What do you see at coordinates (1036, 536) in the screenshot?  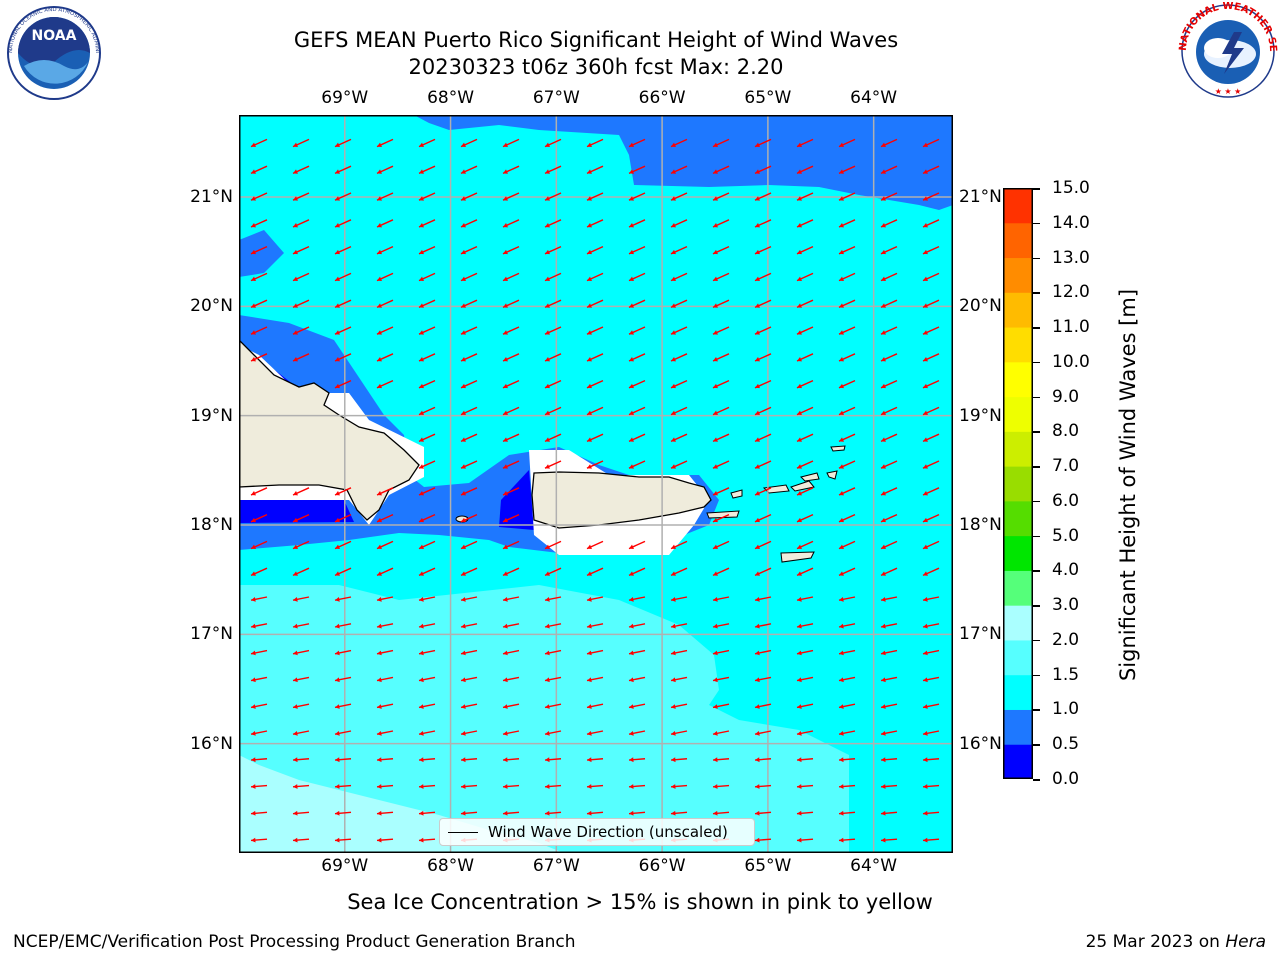 I see `colorbar-tick` at bounding box center [1036, 536].